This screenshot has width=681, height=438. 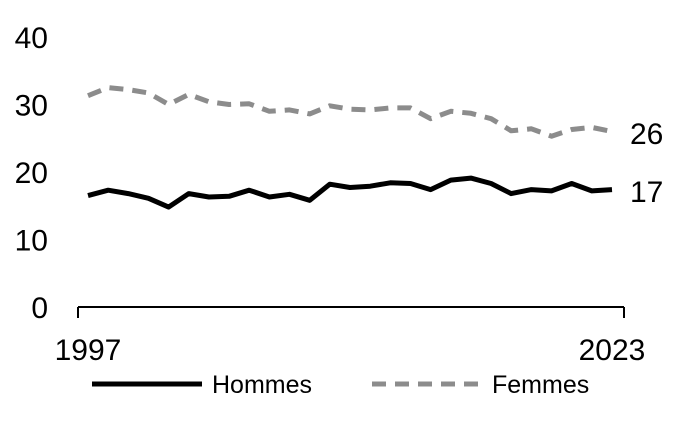 I want to click on femmes-end-label: 26, so click(x=646, y=134).